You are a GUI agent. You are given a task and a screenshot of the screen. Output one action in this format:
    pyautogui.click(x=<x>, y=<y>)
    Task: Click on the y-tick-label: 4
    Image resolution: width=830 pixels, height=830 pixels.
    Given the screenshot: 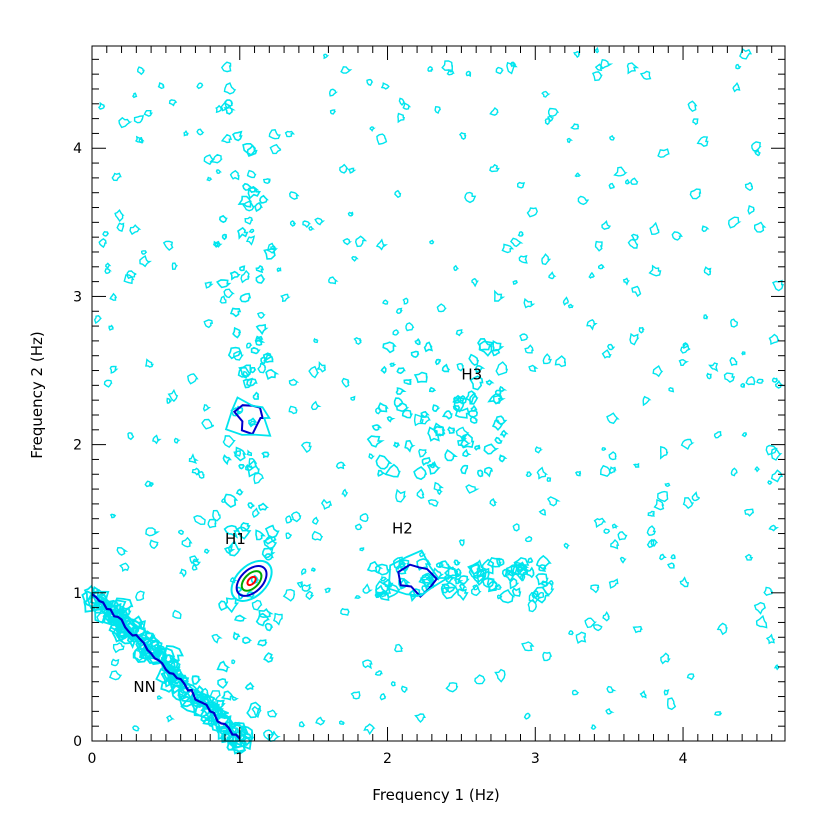 What is the action you would take?
    pyautogui.click(x=77, y=149)
    